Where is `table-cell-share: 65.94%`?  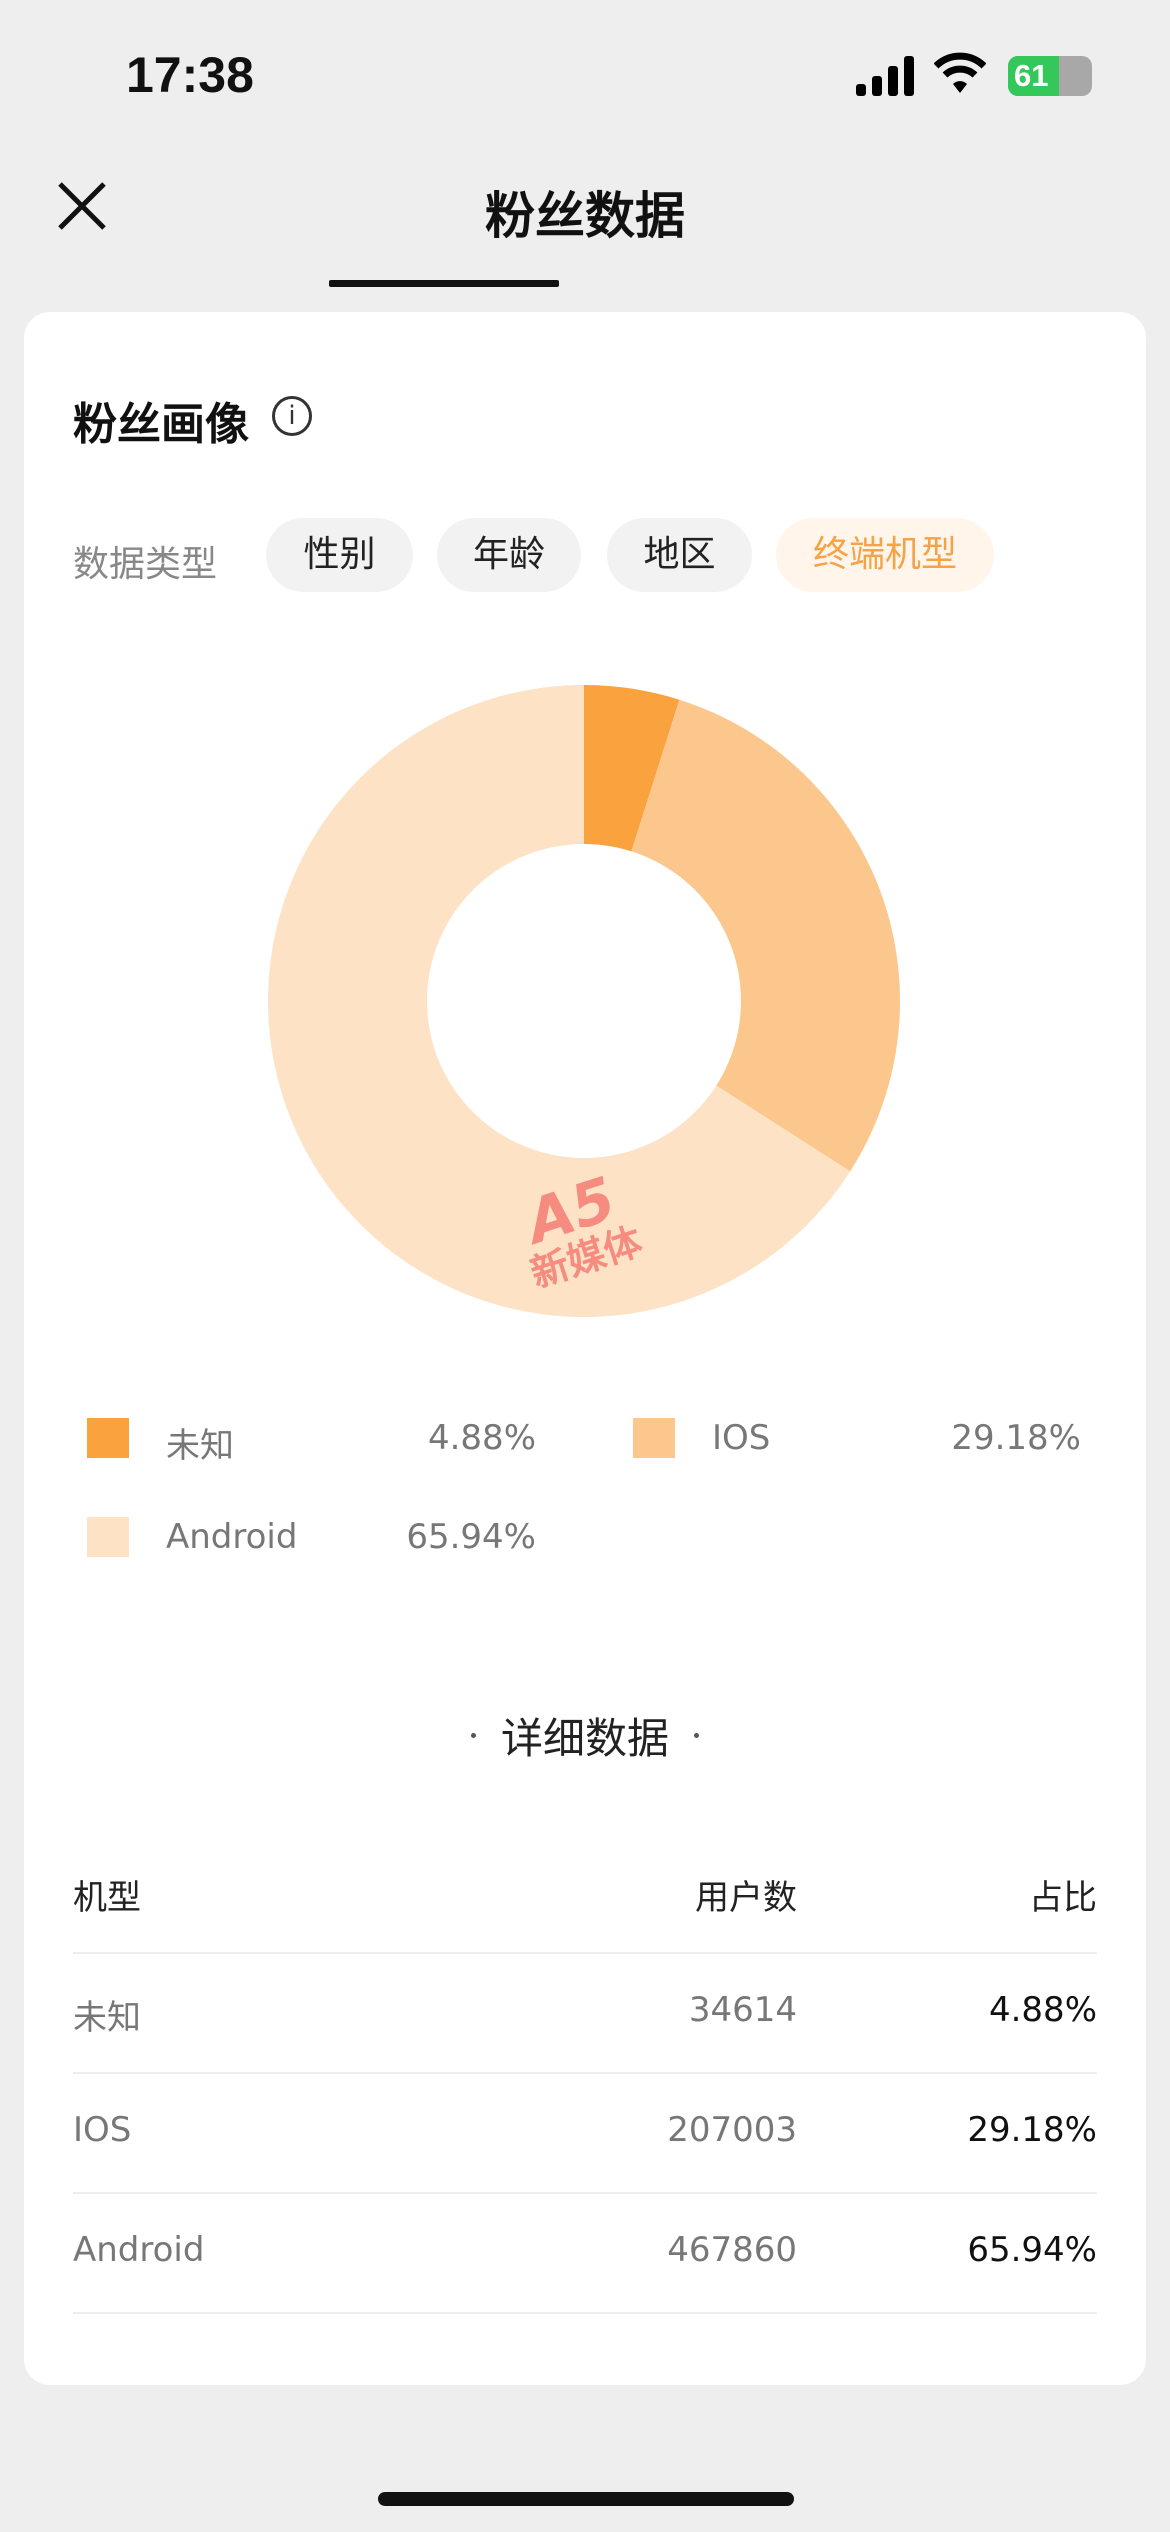 table-cell-share: 65.94% is located at coordinates (1032, 2250).